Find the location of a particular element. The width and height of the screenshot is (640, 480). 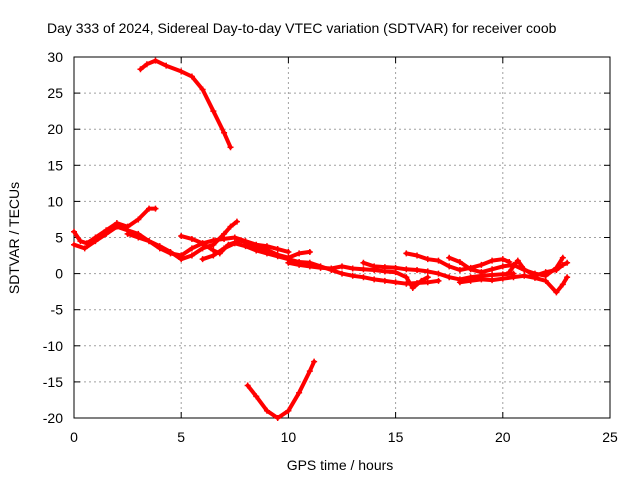

series-line-arc-low is located at coordinates (281, 389).